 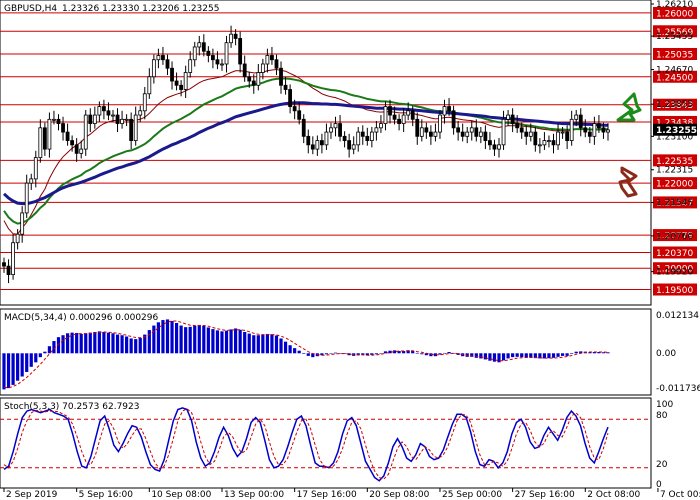 I want to click on ohlc-readout: 1.23326 1.23330 1.23206 1.23255, so click(x=140, y=9).